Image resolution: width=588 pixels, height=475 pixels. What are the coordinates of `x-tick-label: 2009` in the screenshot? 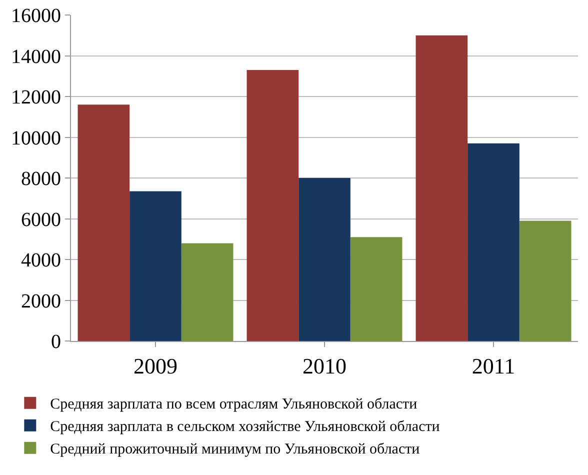 It's located at (156, 365).